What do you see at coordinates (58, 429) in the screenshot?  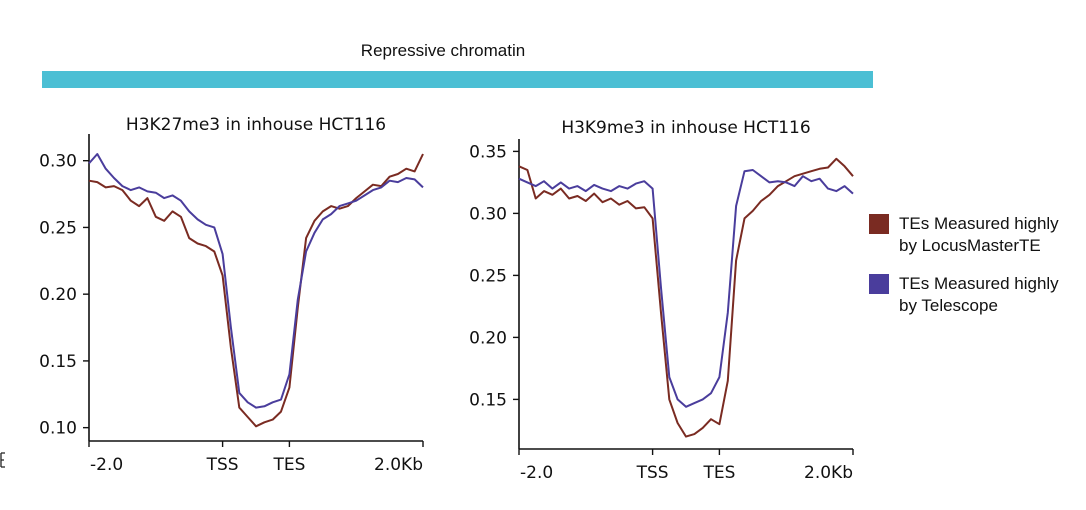 I see `chart-1-y-tick-label: 0.10` at bounding box center [58, 429].